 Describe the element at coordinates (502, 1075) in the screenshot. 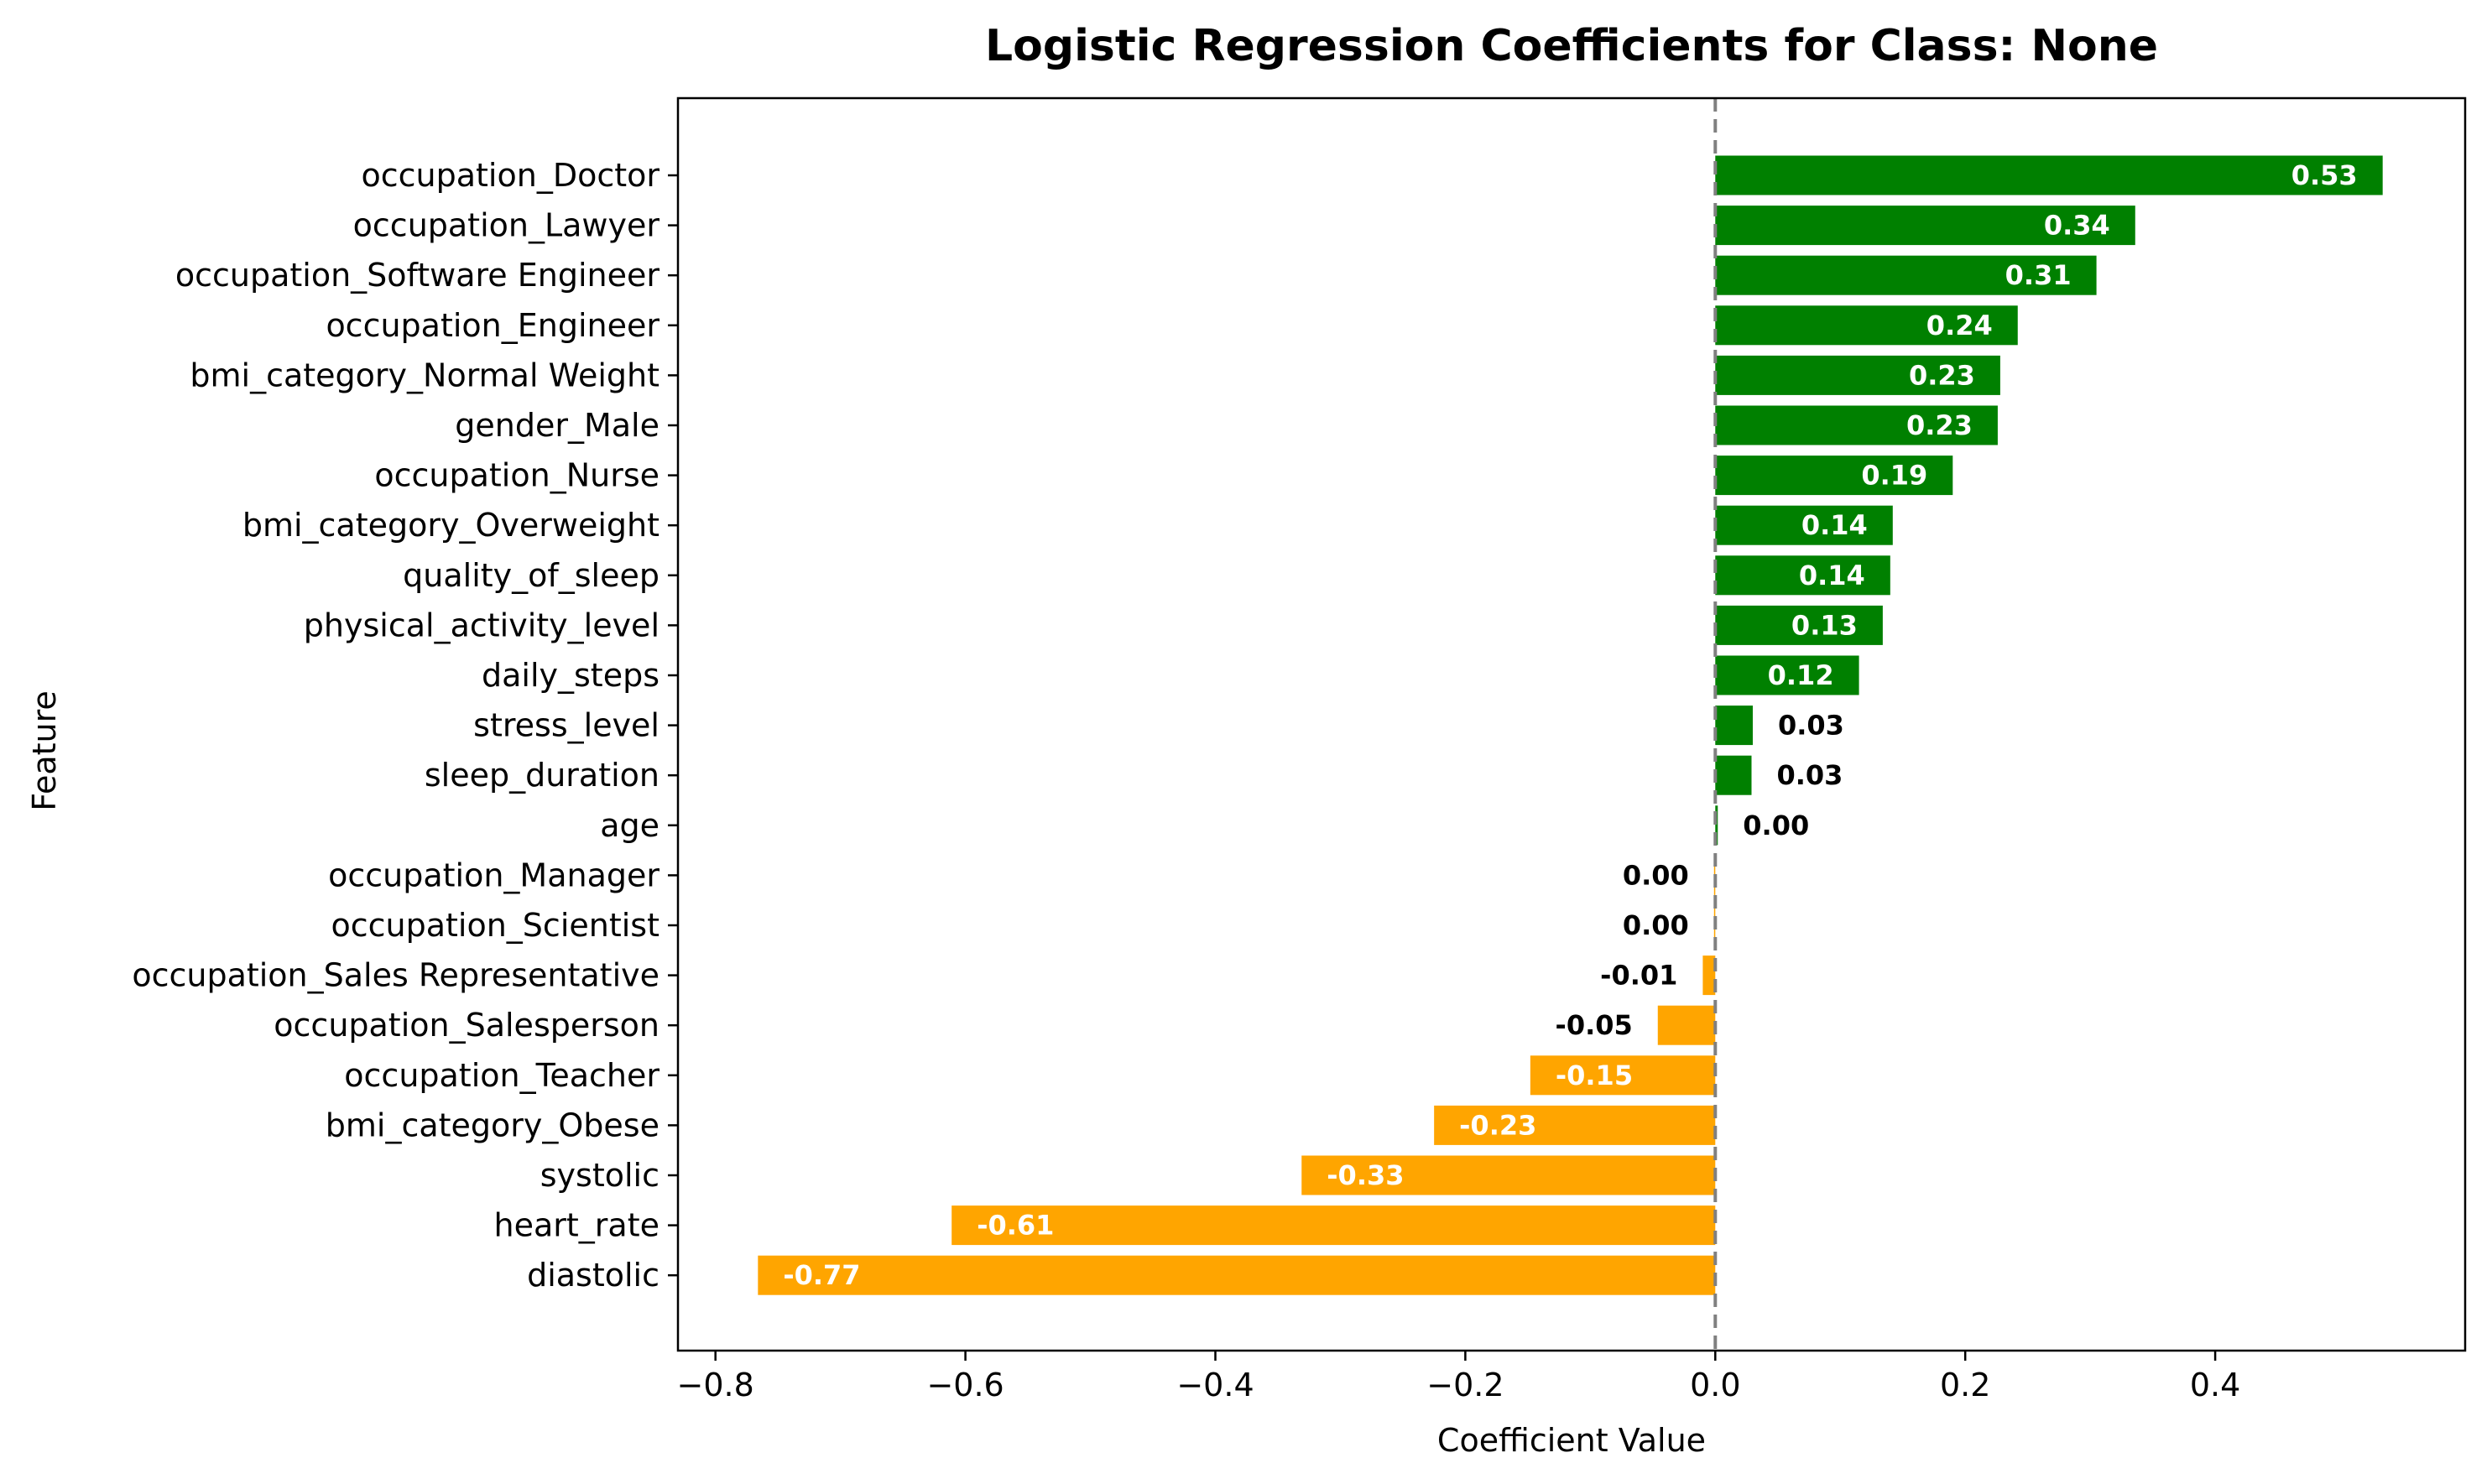

I see `y-tick-label: occupation_Teacher` at that location.